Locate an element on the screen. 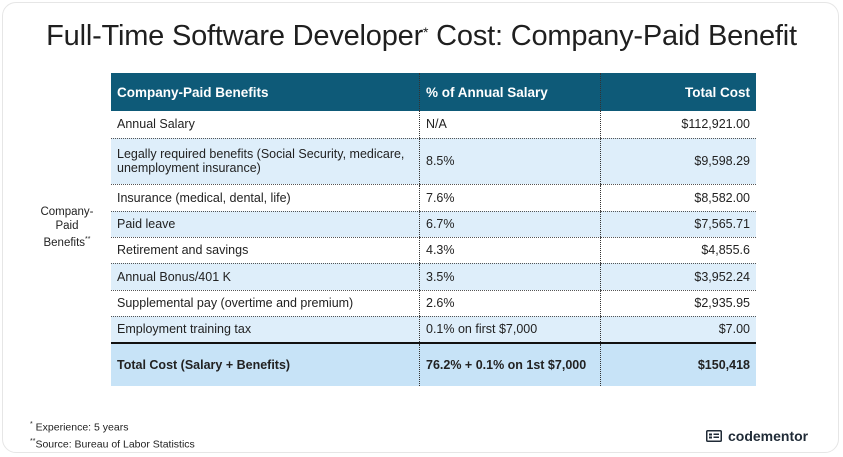 Image resolution: width=843 pixels, height=457 pixels. brand-logo: codementor is located at coordinates (757, 436).